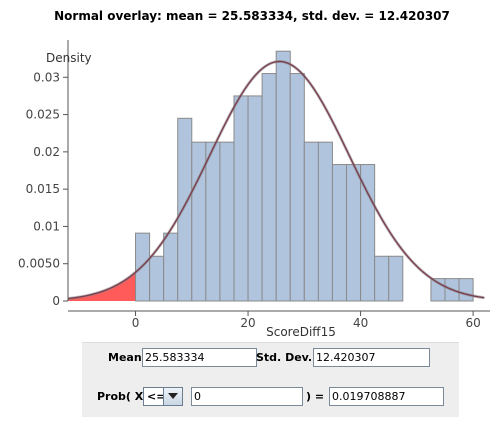 This screenshot has width=504, height=431. What do you see at coordinates (46, 226) in the screenshot?
I see `y-tick-label-2: 0.01` at bounding box center [46, 226].